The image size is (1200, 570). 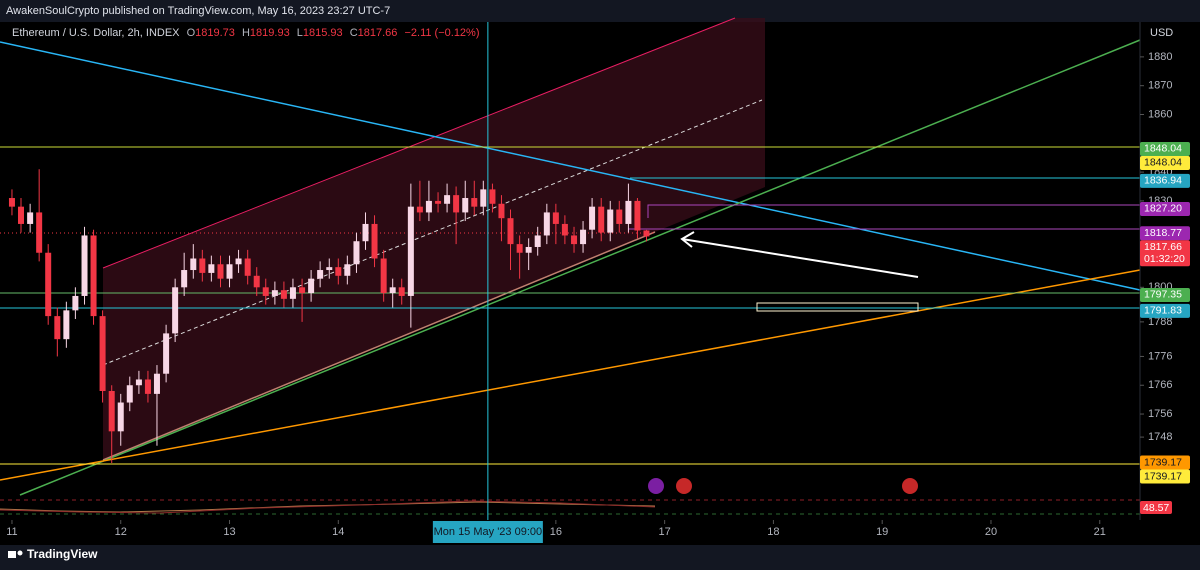 What do you see at coordinates (323, 33) in the screenshot?
I see `low-value: 1815.93` at bounding box center [323, 33].